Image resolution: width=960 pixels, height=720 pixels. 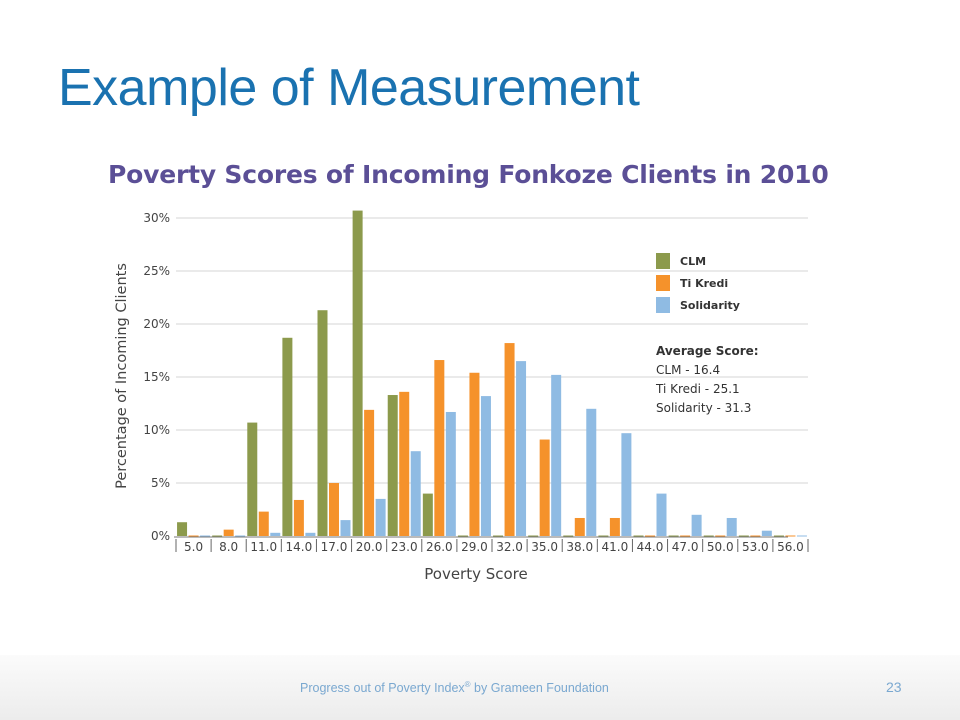 I want to click on y-tick-label: 20%, so click(x=156, y=324).